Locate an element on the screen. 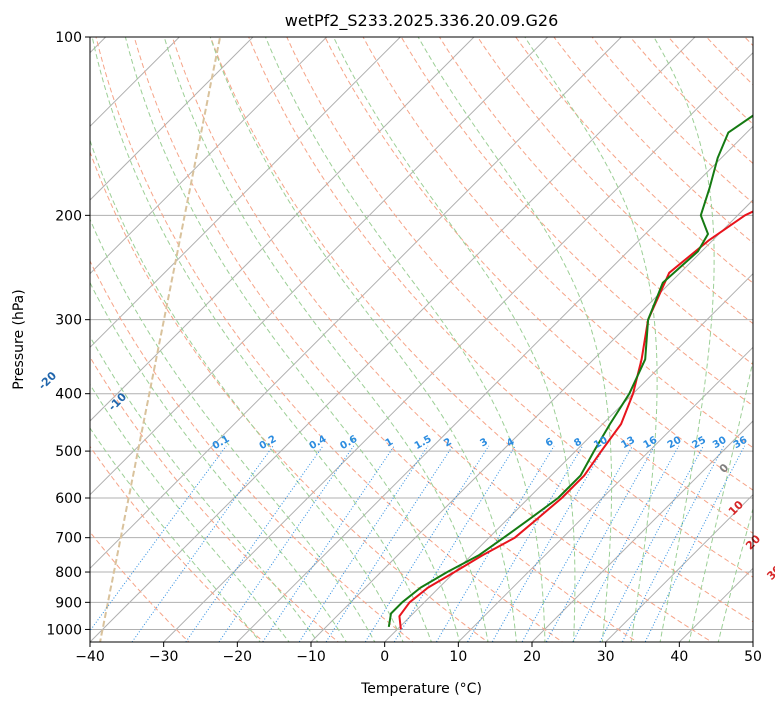 The height and width of the screenshot is (712, 775). x-tick-label: 30 is located at coordinates (606, 657).